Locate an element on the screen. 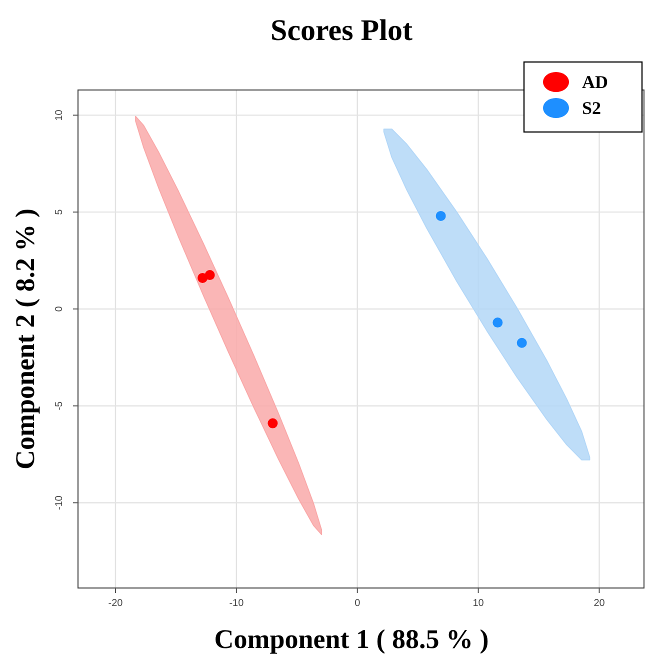 The height and width of the screenshot is (660, 645). legend-label: S2 is located at coordinates (592, 108).